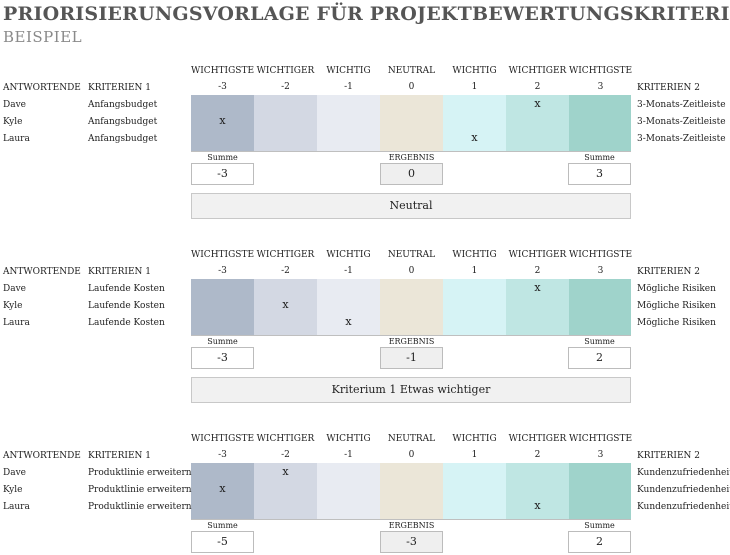  What do you see at coordinates (140, 507) in the screenshot?
I see `criterion1-value: Produktlinie erweitern` at bounding box center [140, 507].